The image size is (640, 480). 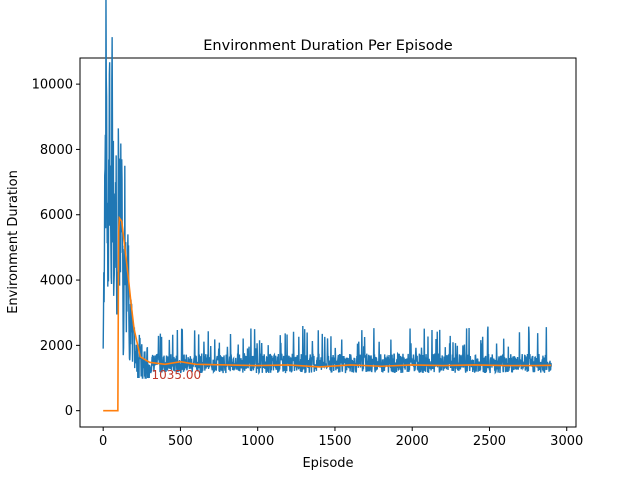 I want to click on x-axis-ticks: 0 500 1000 1500 2000 2500 3000, so click(x=341, y=438).